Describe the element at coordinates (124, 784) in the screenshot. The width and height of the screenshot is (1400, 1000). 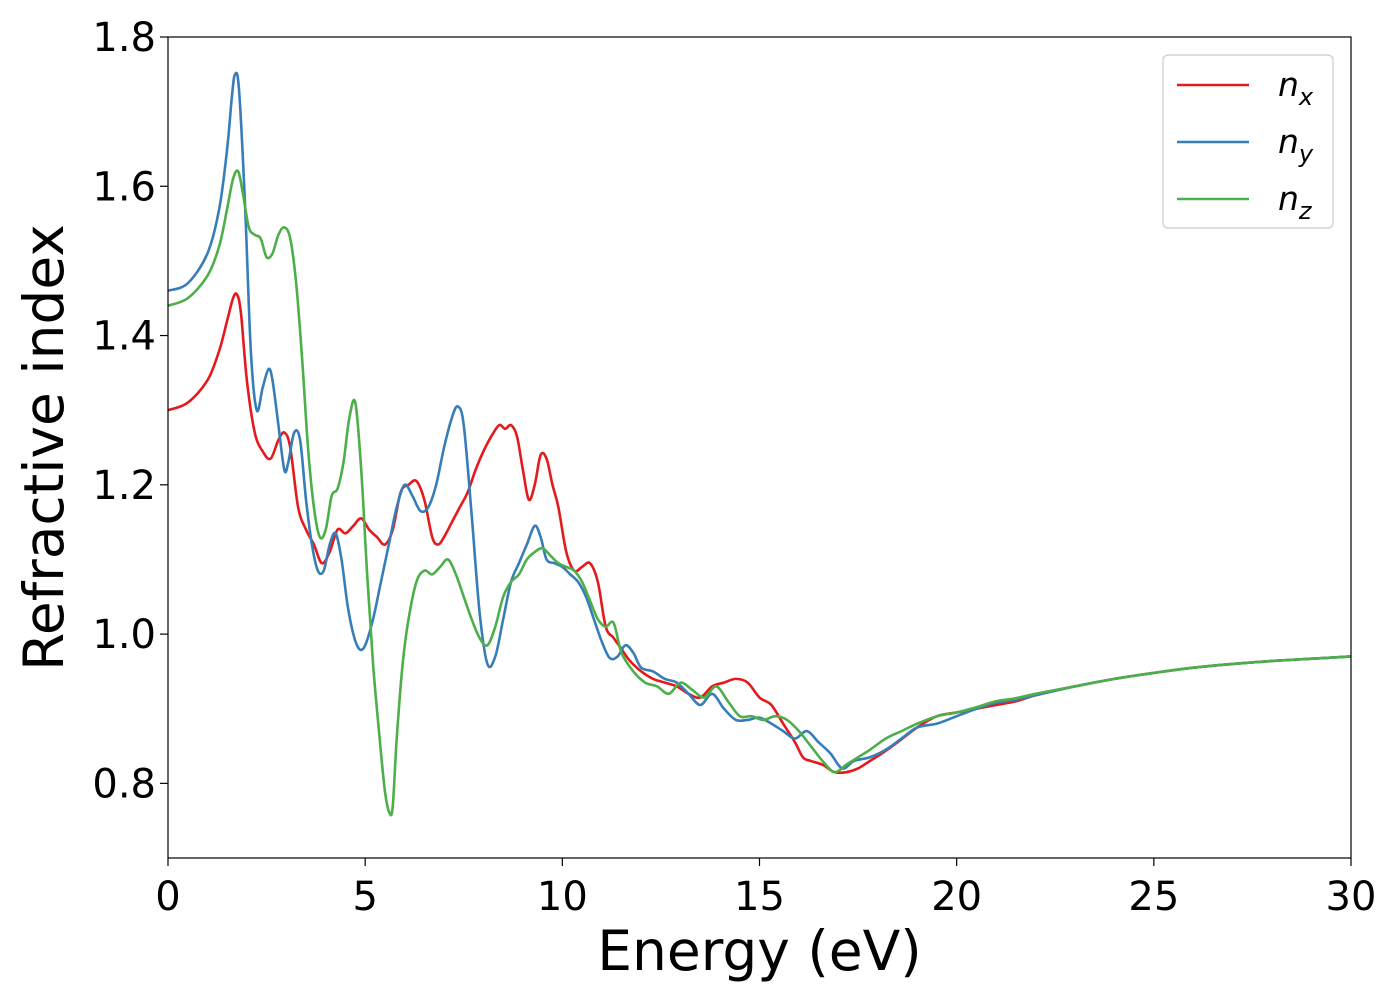
I see `y-tick-label: 0.8` at that location.